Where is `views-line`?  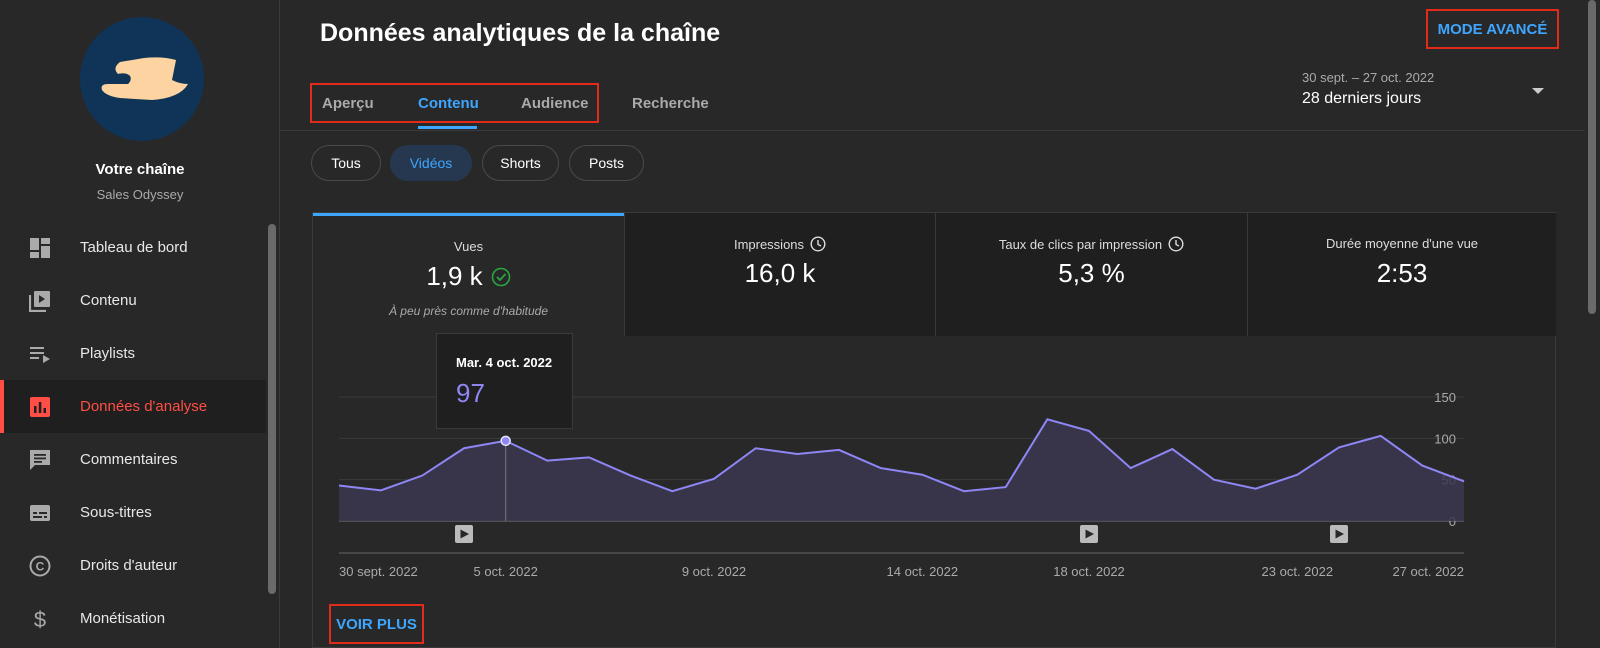 views-line is located at coordinates (901, 455).